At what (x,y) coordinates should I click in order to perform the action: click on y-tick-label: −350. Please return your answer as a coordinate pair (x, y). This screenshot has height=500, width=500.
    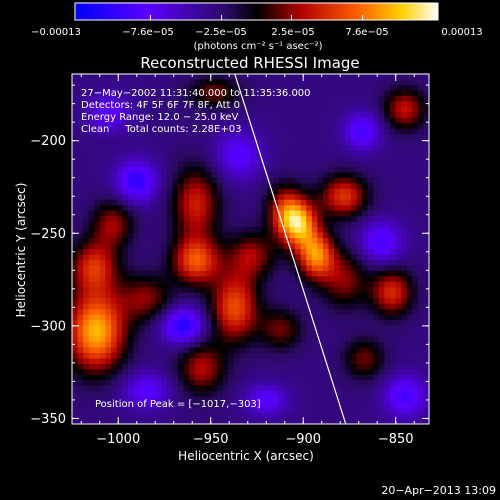
    Looking at the image, I should click on (48, 419).